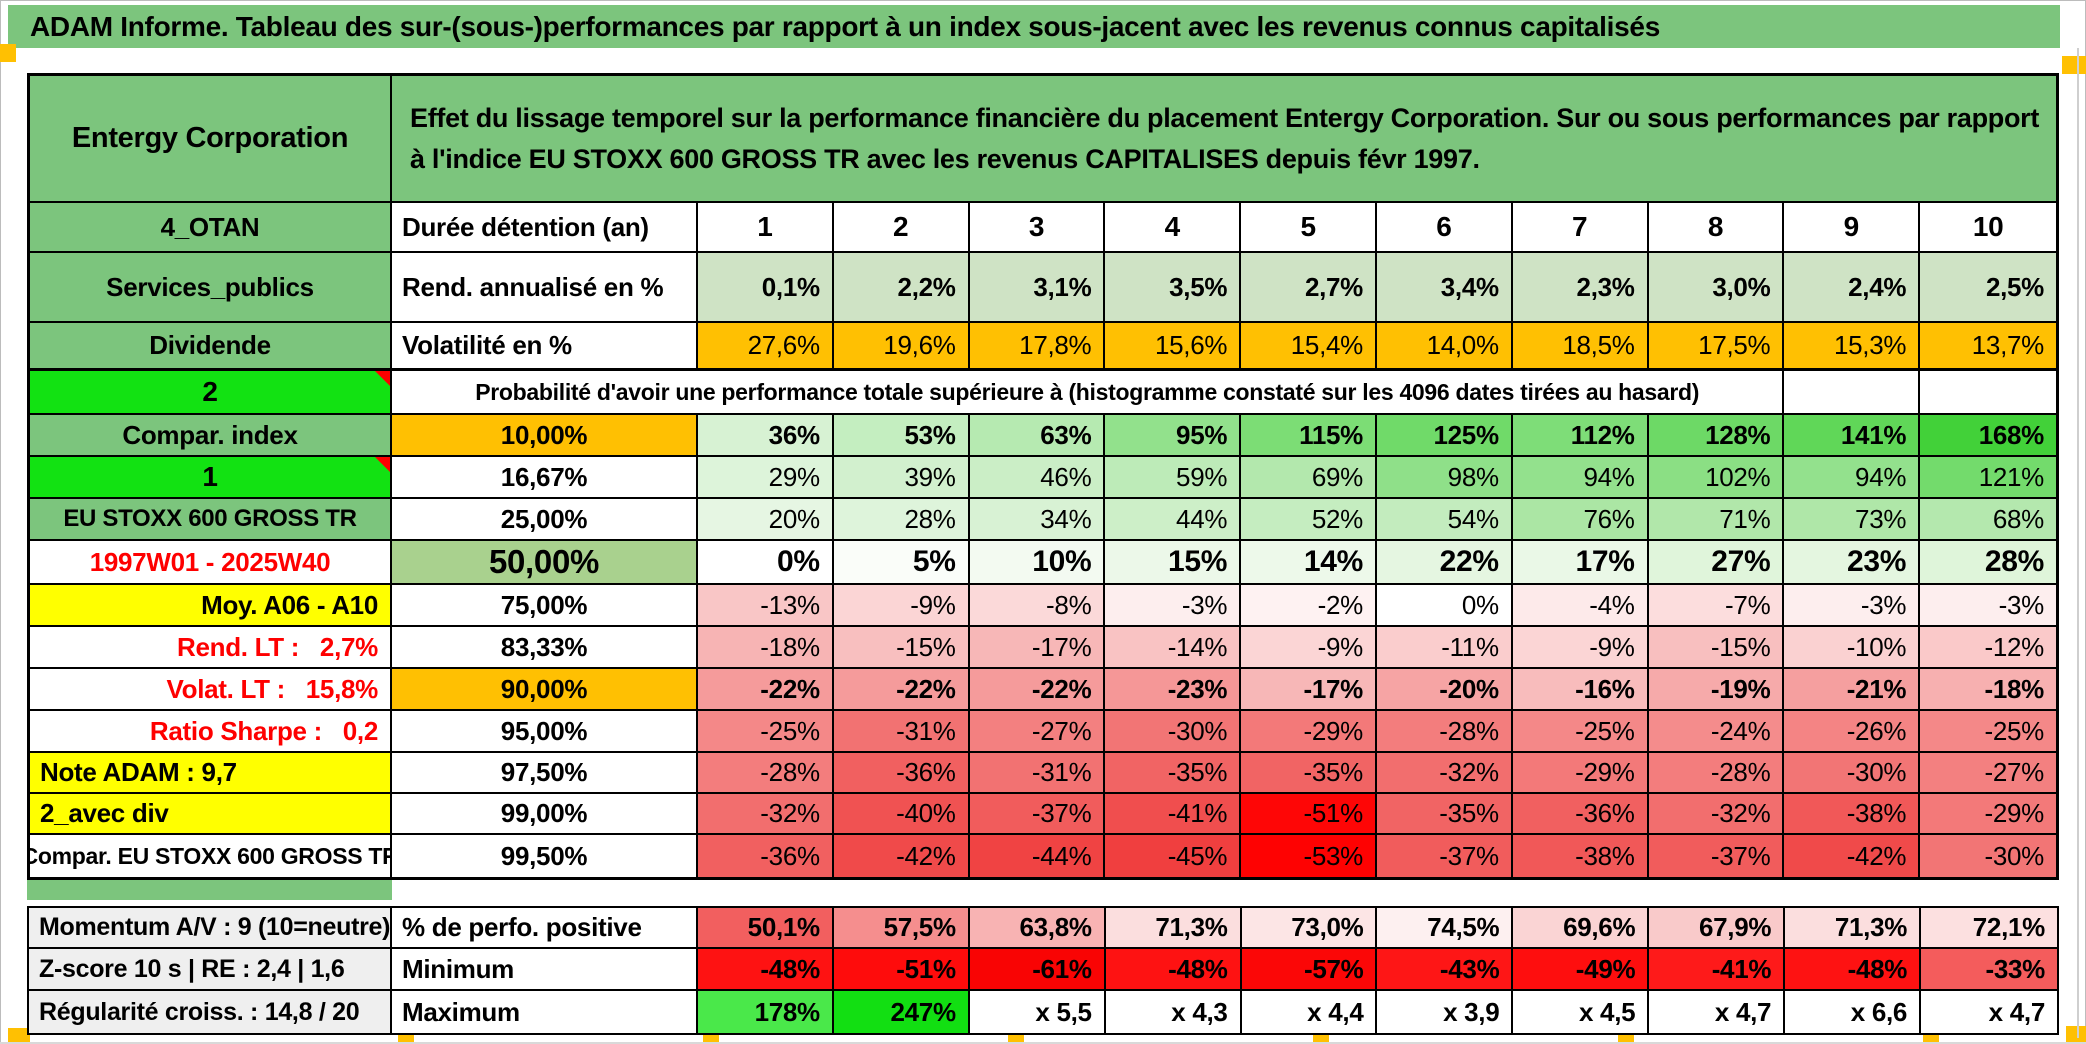 This screenshot has height=1044, width=2086. Describe the element at coordinates (1580, 773) in the screenshot. I see `cell-p975-col7: -29%` at that location.